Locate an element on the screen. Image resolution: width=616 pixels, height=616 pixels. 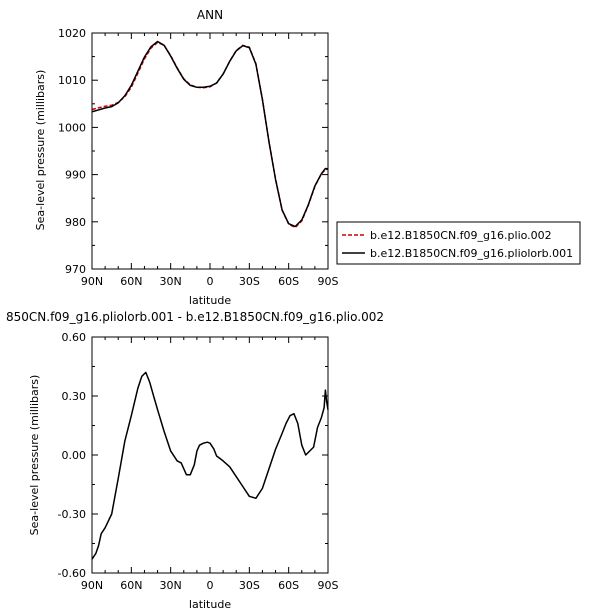
chart-top-series is located at coordinates (210, 134).